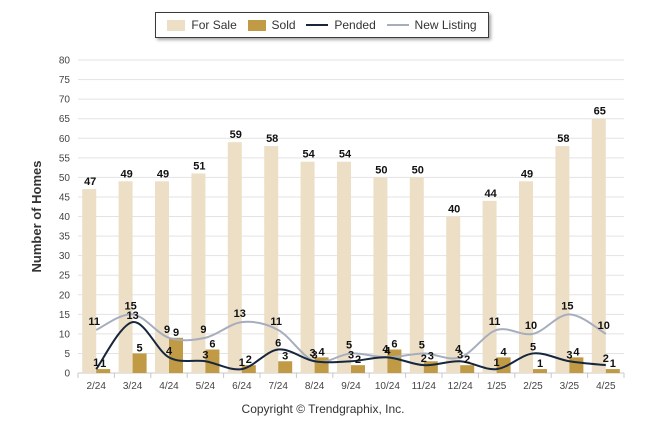  What do you see at coordinates (431, 356) in the screenshot?
I see `label-sold: 3` at bounding box center [431, 356].